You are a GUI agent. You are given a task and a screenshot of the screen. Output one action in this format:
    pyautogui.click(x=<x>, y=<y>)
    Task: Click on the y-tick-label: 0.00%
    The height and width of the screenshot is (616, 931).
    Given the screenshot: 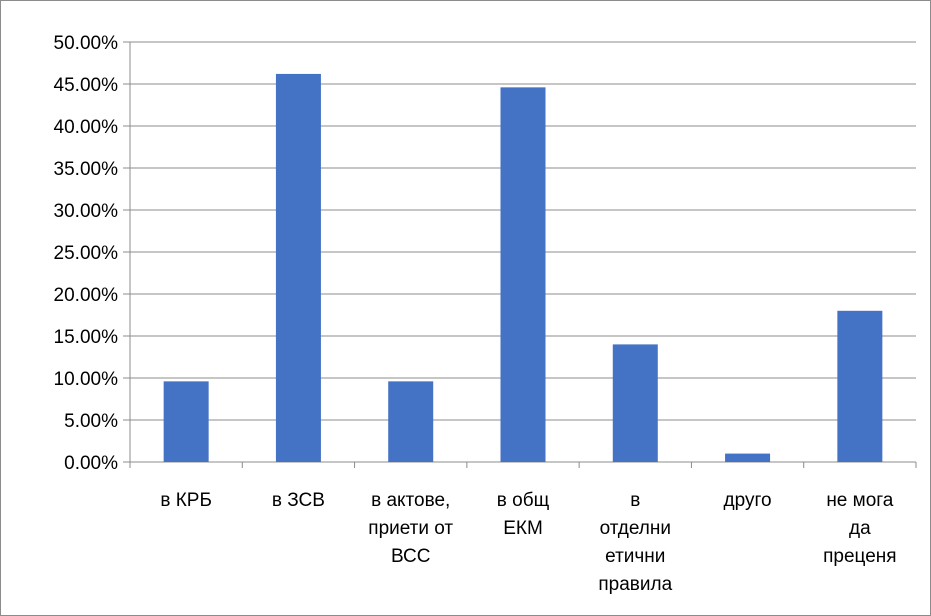 What is the action you would take?
    pyautogui.click(x=91, y=463)
    